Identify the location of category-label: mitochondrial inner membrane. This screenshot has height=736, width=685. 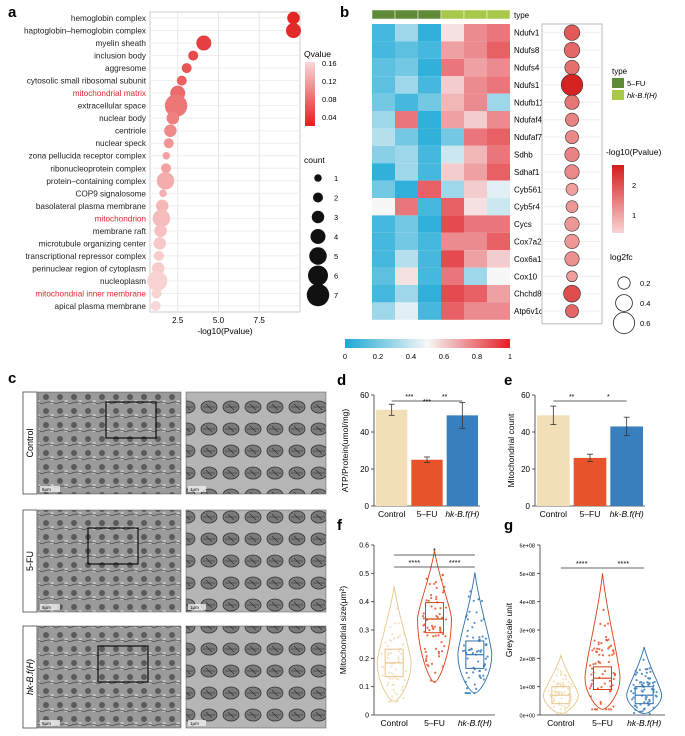
(90, 293).